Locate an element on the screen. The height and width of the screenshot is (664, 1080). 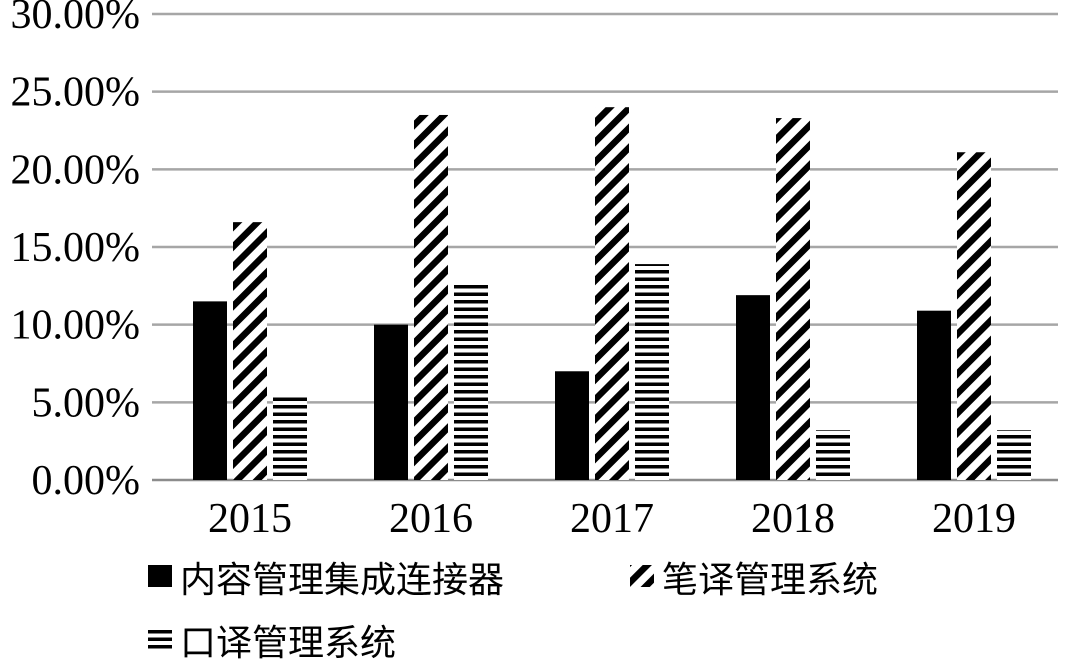
bar-diagonal-2016 is located at coordinates (431, 297).